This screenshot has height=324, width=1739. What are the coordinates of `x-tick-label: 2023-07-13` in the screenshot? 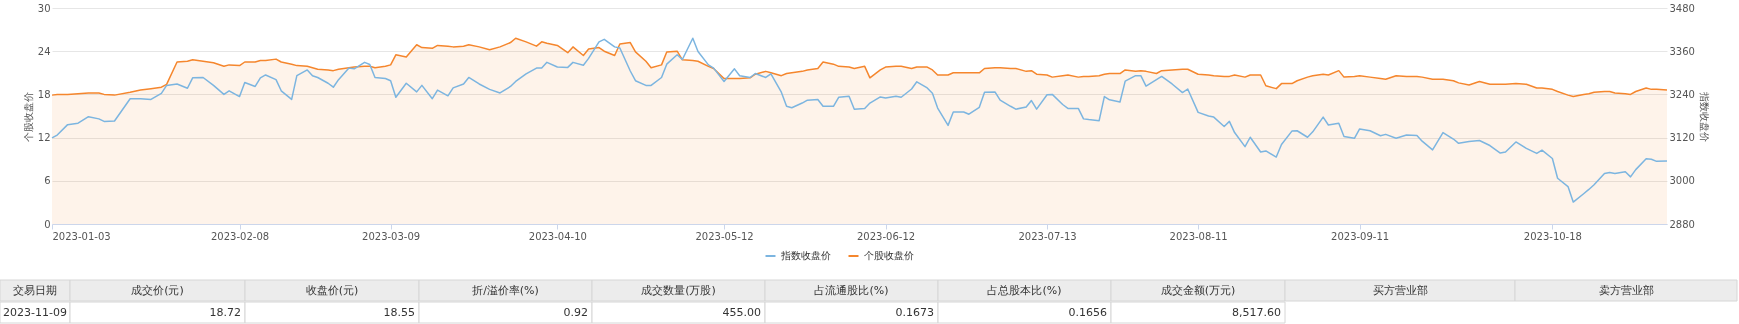 It's located at (1047, 236).